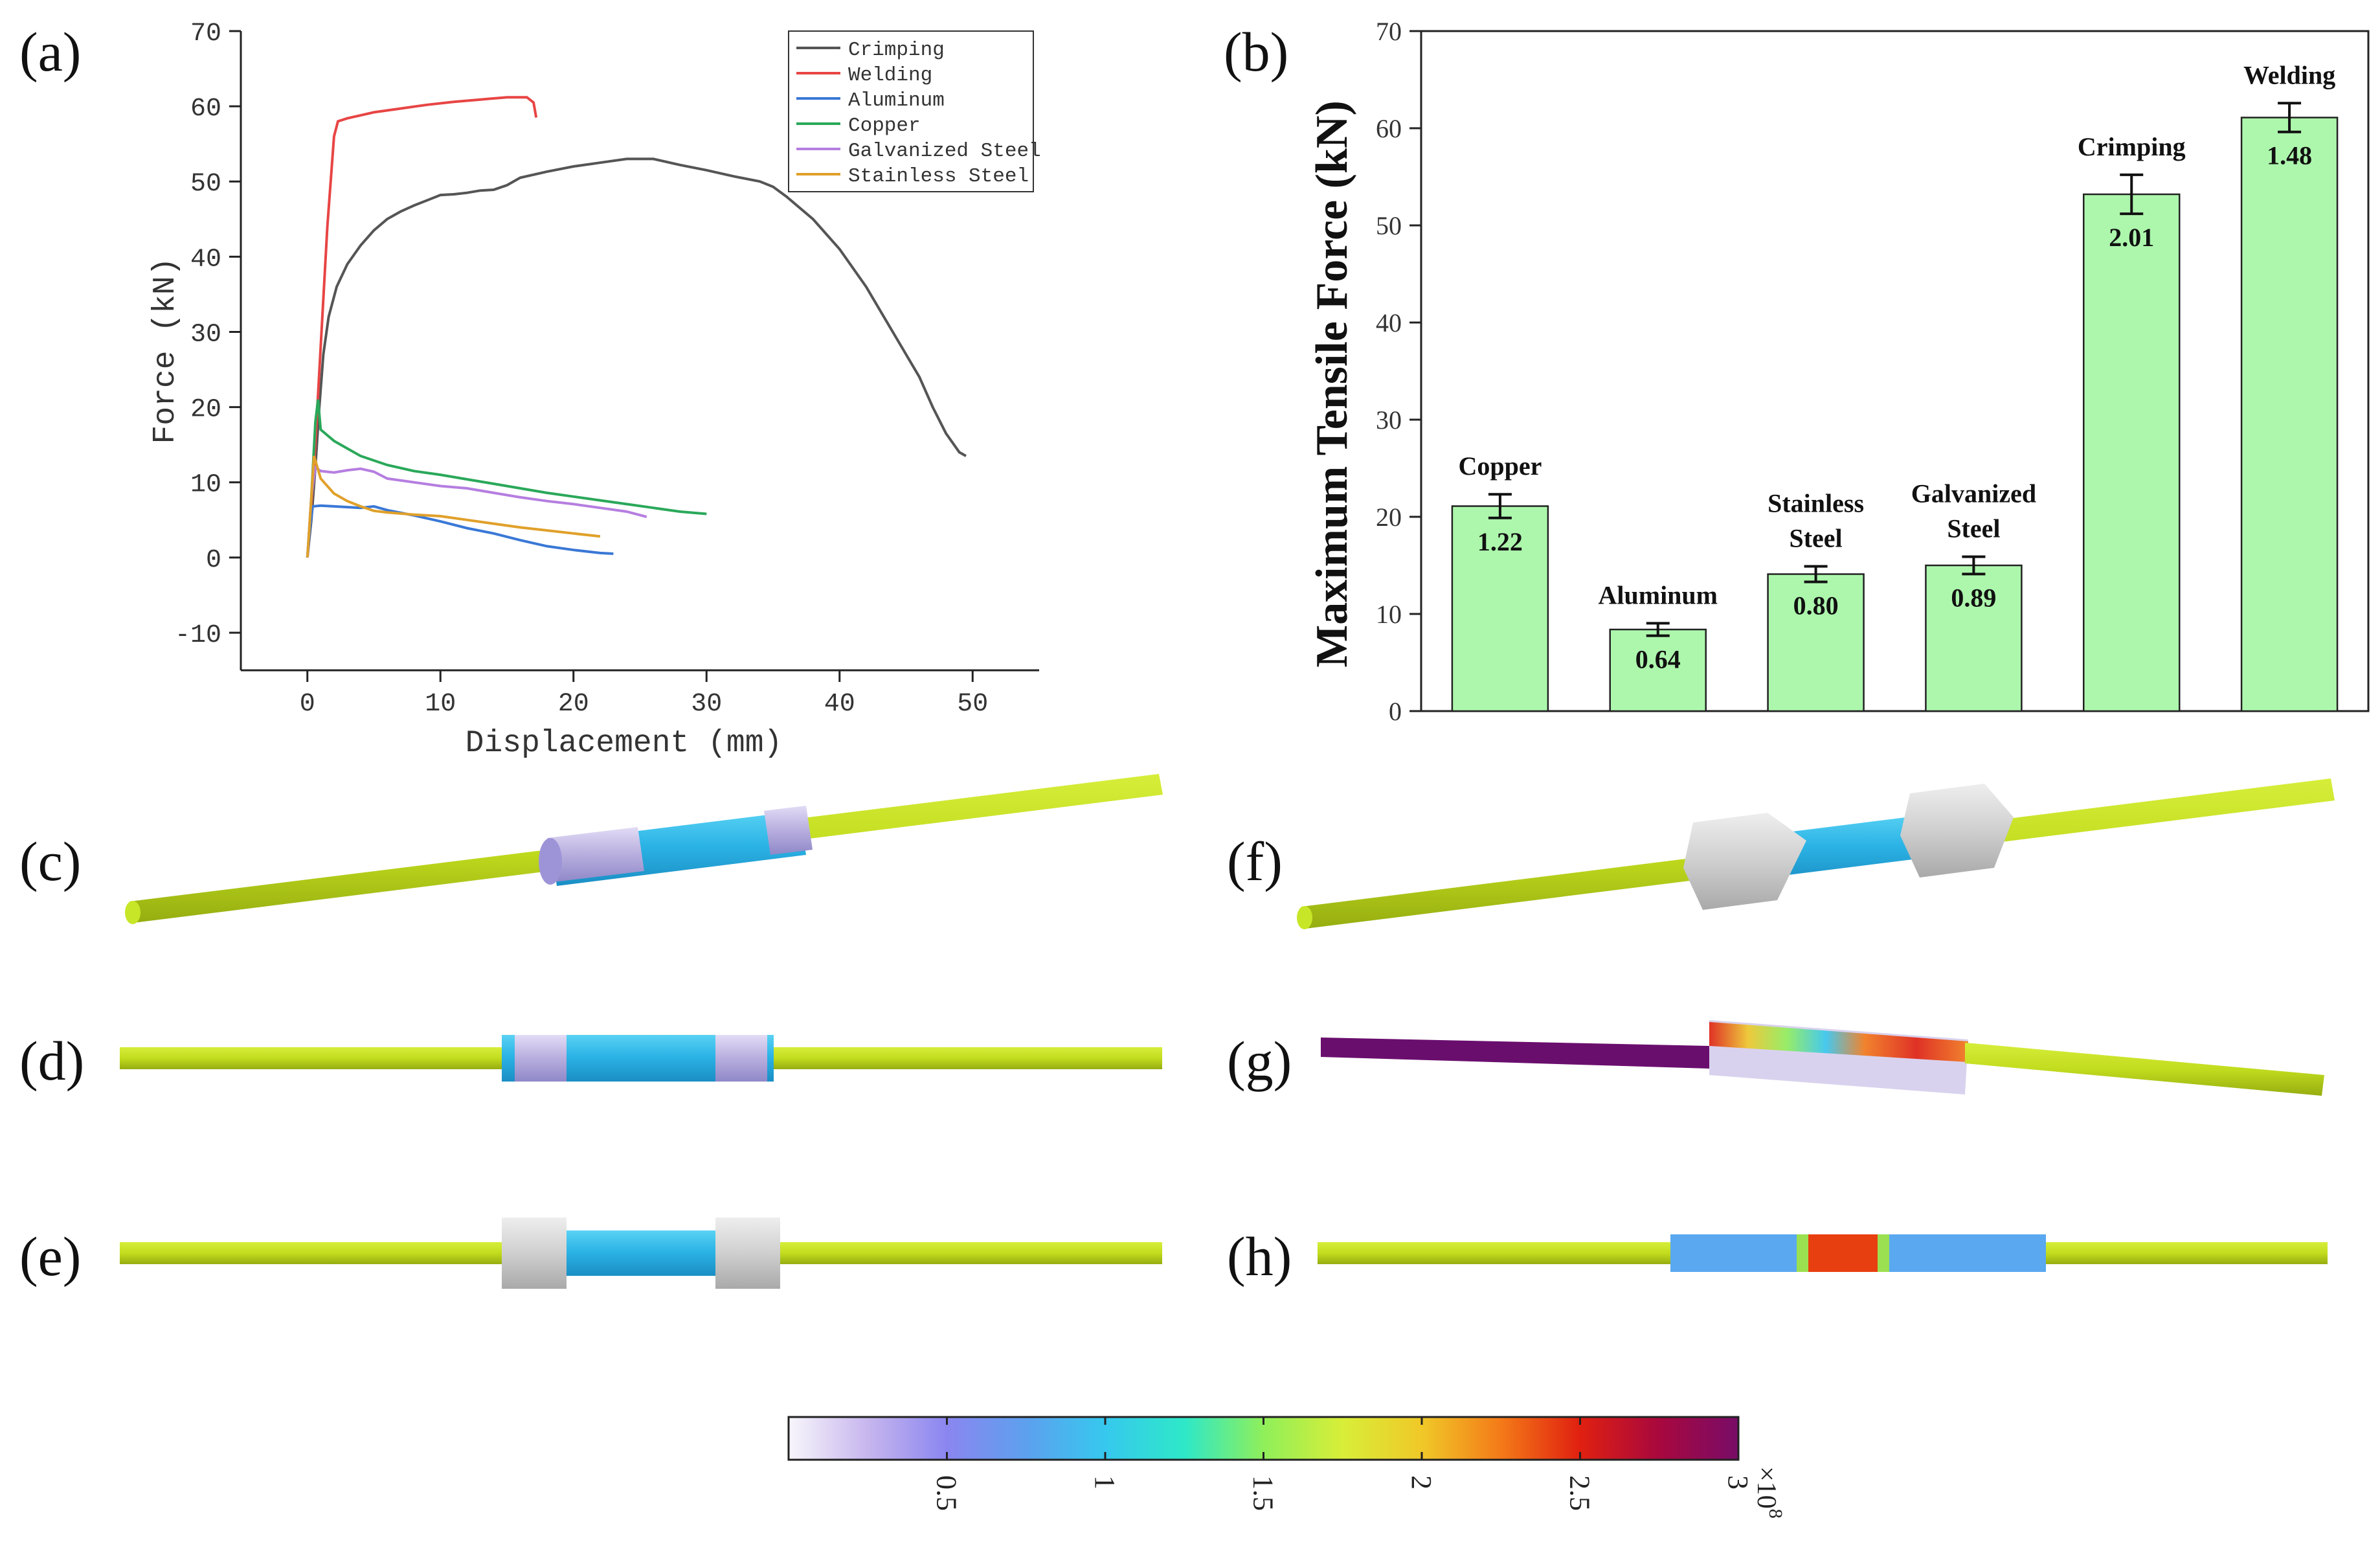 The height and width of the screenshot is (1553, 2380). I want to click on y-axis-label: Force (kN), so click(165, 350).